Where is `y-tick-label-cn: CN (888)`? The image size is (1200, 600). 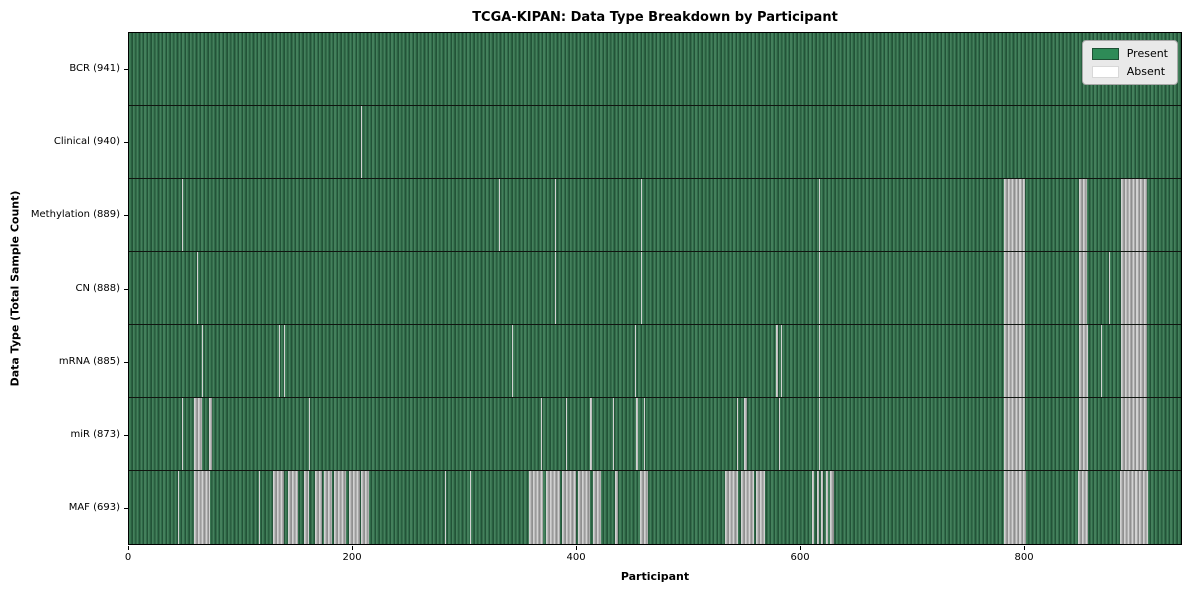 y-tick-label-cn: CN (888) is located at coordinates (97, 288).